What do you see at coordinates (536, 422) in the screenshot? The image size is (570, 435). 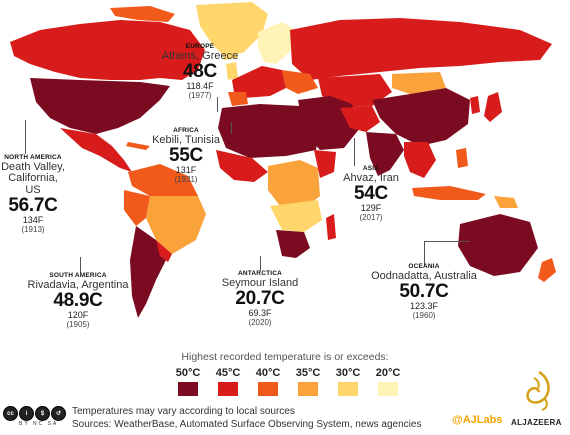 I see `aljazeera-brand: ALJAZEERA` at bounding box center [536, 422].